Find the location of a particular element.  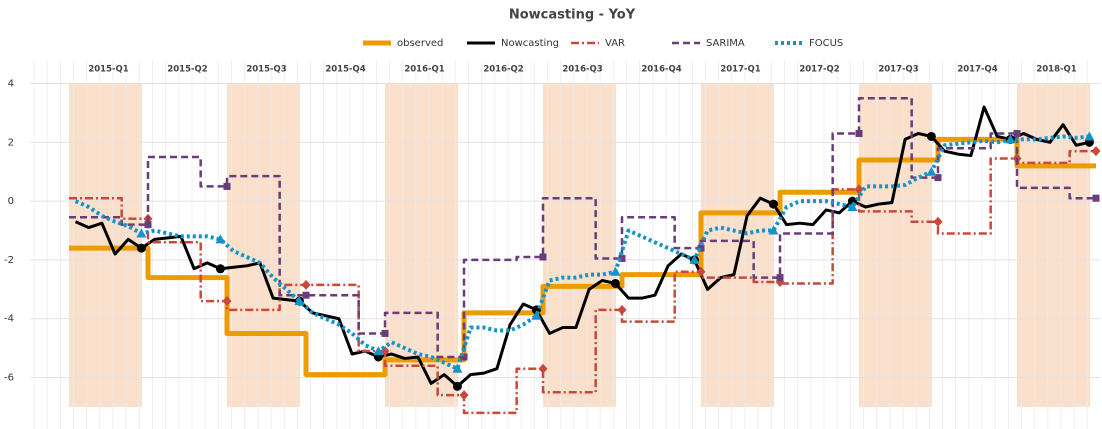

quarter-label: 2015-Q2 is located at coordinates (187, 70).